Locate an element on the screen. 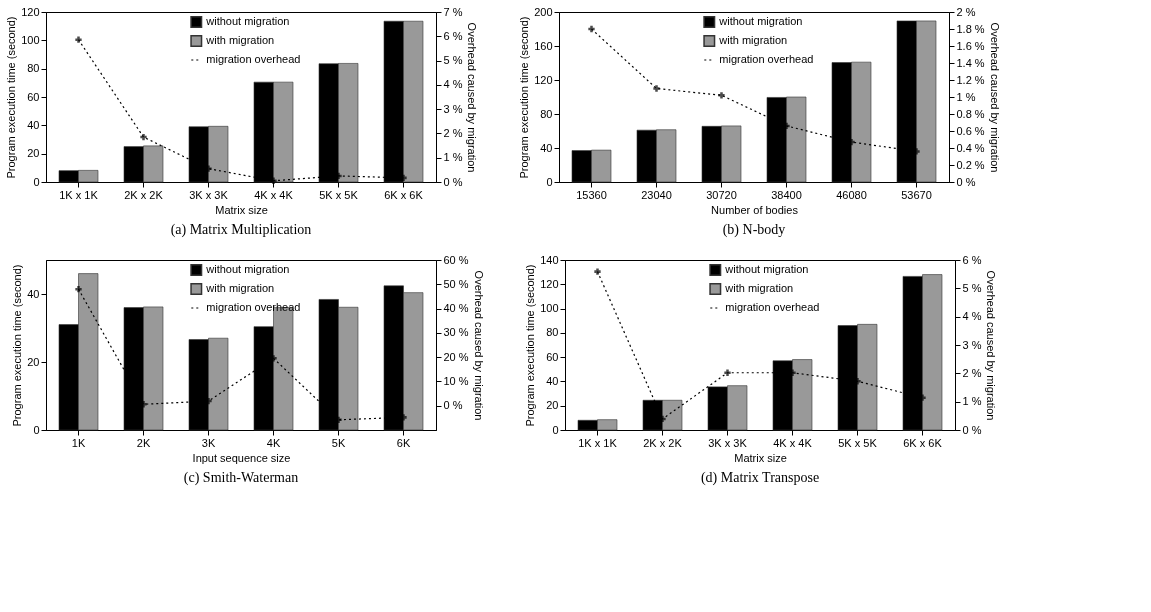  x-tick-label: 6K x 6K is located at coordinates (923, 442).